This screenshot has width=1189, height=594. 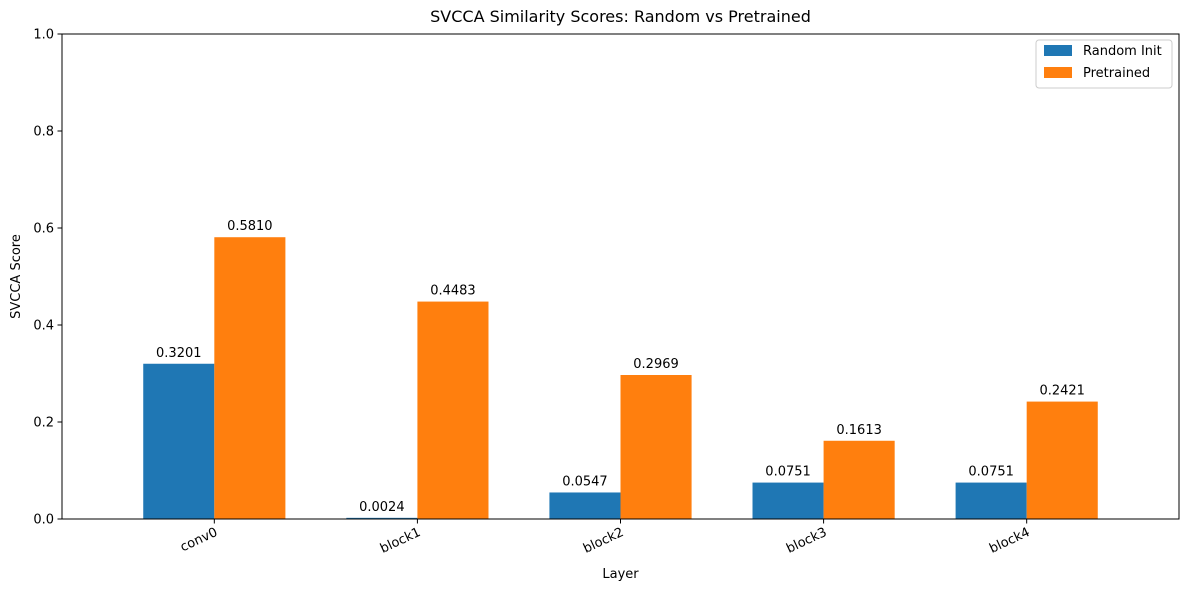 What do you see at coordinates (585, 505) in the screenshot?
I see `bar-random-init-block2` at bounding box center [585, 505].